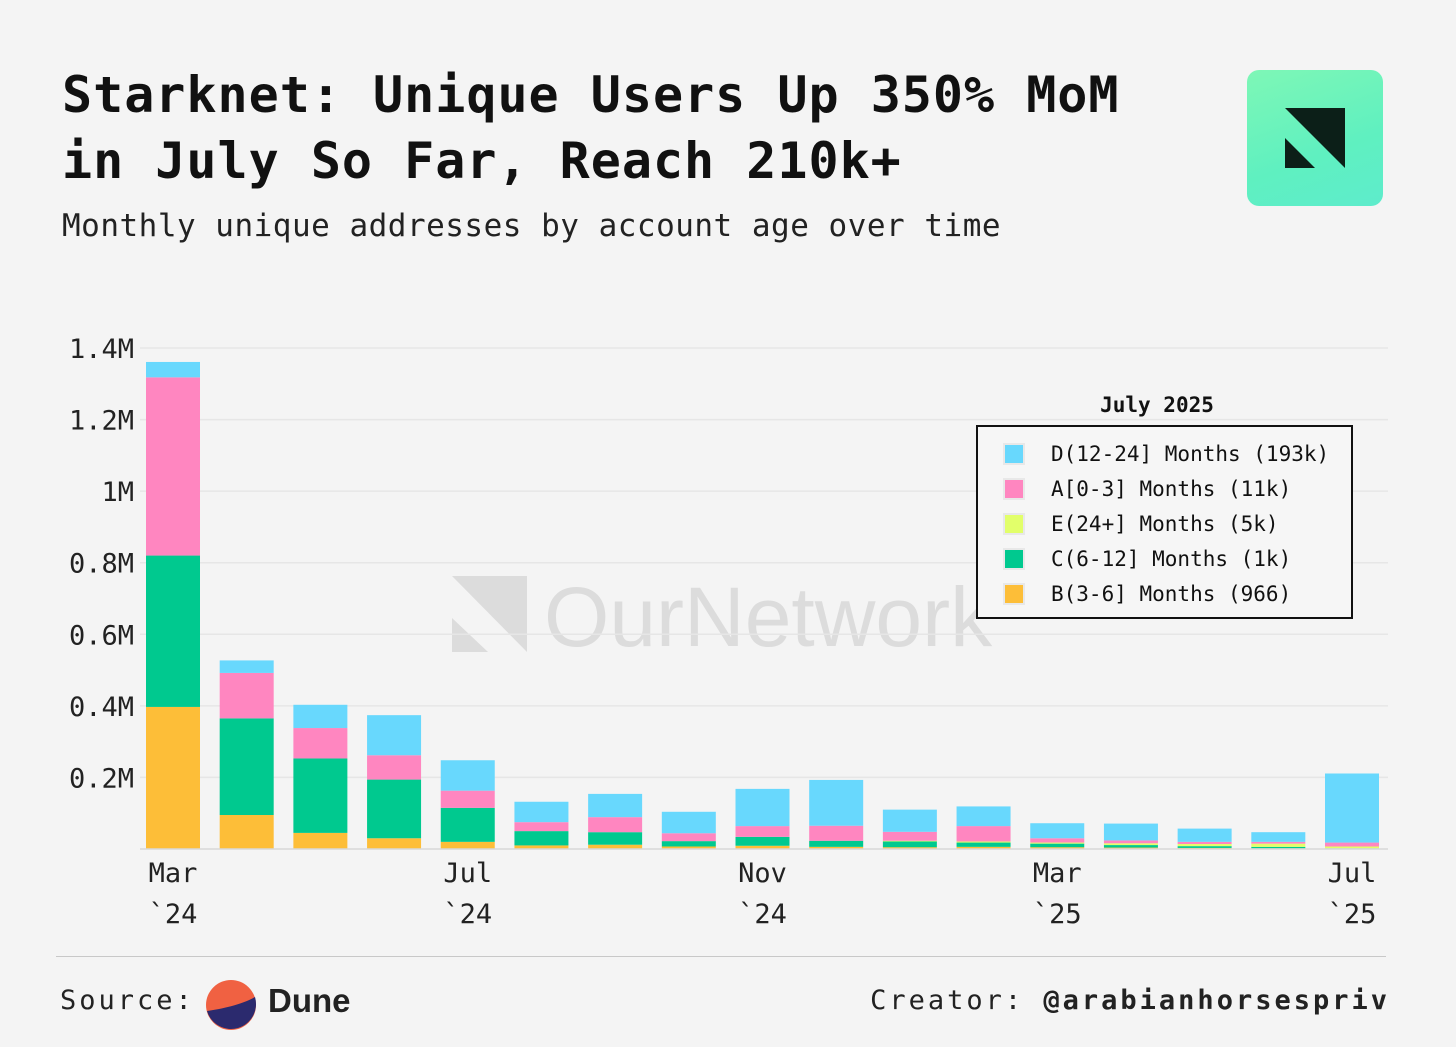  Describe the element at coordinates (101, 564) in the screenshot. I see `y-tick-label: 0.8M` at that location.